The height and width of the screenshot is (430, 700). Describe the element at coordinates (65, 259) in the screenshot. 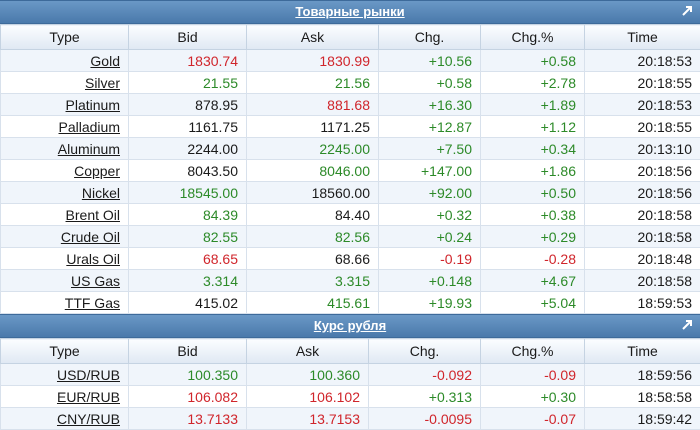

I see `type-cell: Urals Oil` at that location.